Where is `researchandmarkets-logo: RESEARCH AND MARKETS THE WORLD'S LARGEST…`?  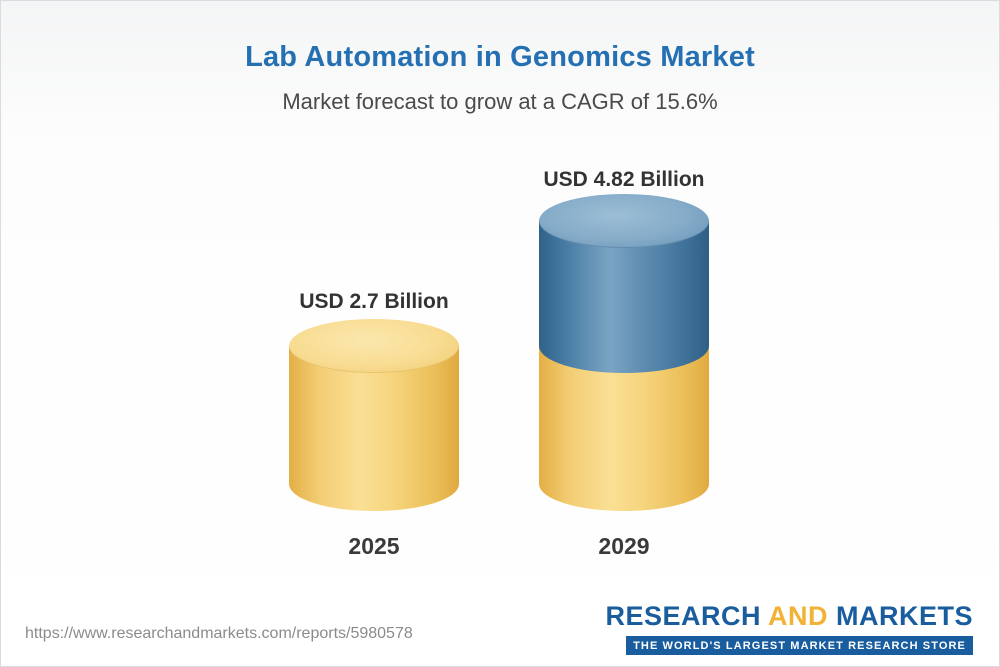
researchandmarkets-logo: RESEARCH AND MARKETS THE WORLD'S LARGEST… is located at coordinates (789, 628).